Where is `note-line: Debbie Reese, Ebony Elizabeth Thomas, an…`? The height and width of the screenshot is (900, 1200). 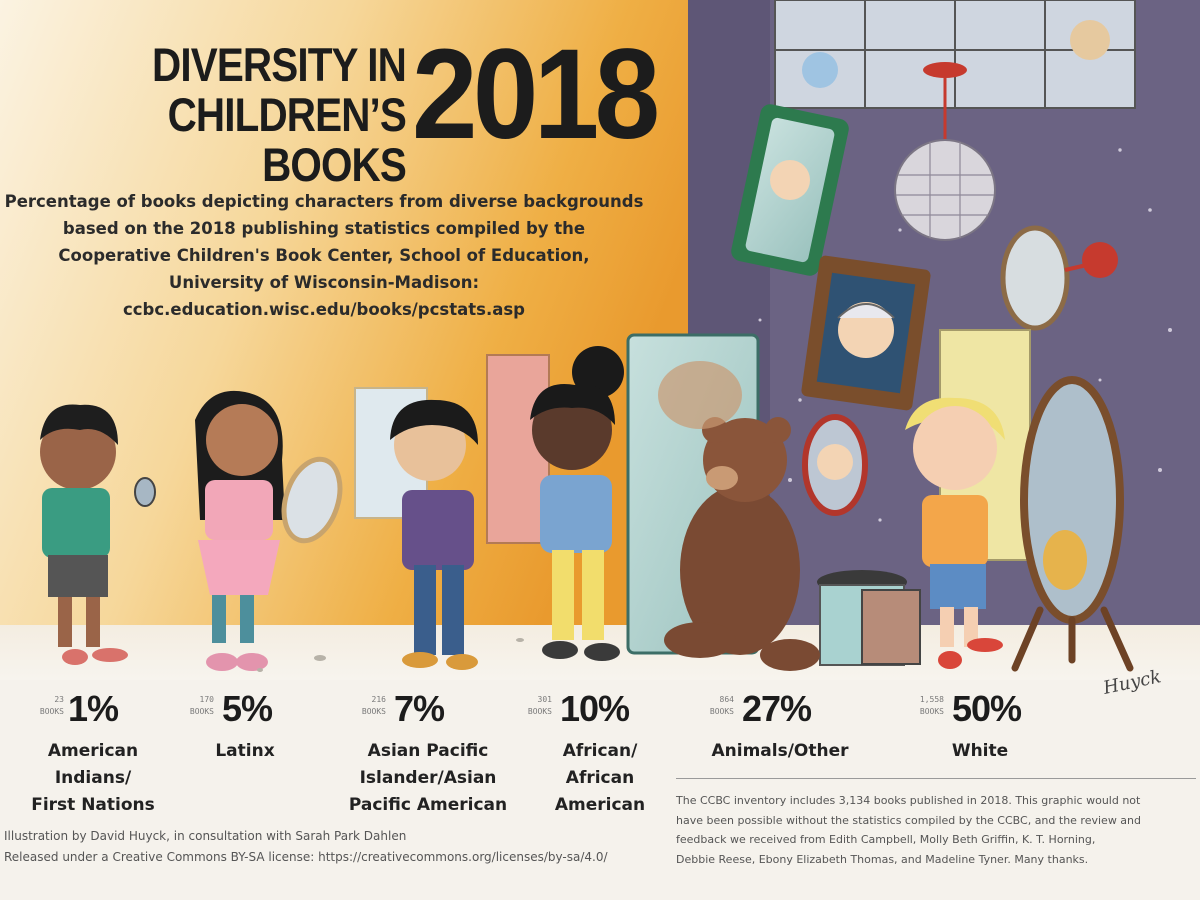
note-line: Debbie Reese, Ebony Elizabeth Thomas, an… is located at coordinates (882, 859).